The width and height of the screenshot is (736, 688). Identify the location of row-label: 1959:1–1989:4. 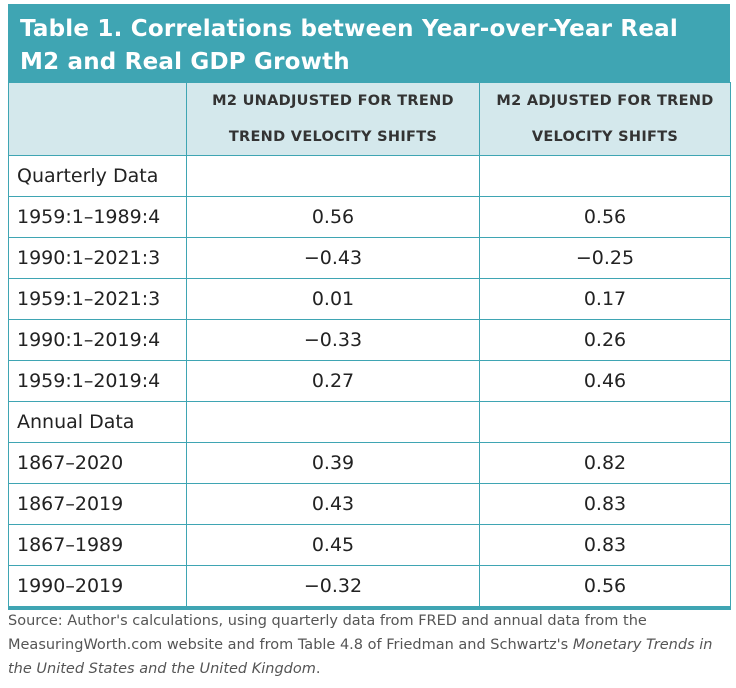
(97, 217).